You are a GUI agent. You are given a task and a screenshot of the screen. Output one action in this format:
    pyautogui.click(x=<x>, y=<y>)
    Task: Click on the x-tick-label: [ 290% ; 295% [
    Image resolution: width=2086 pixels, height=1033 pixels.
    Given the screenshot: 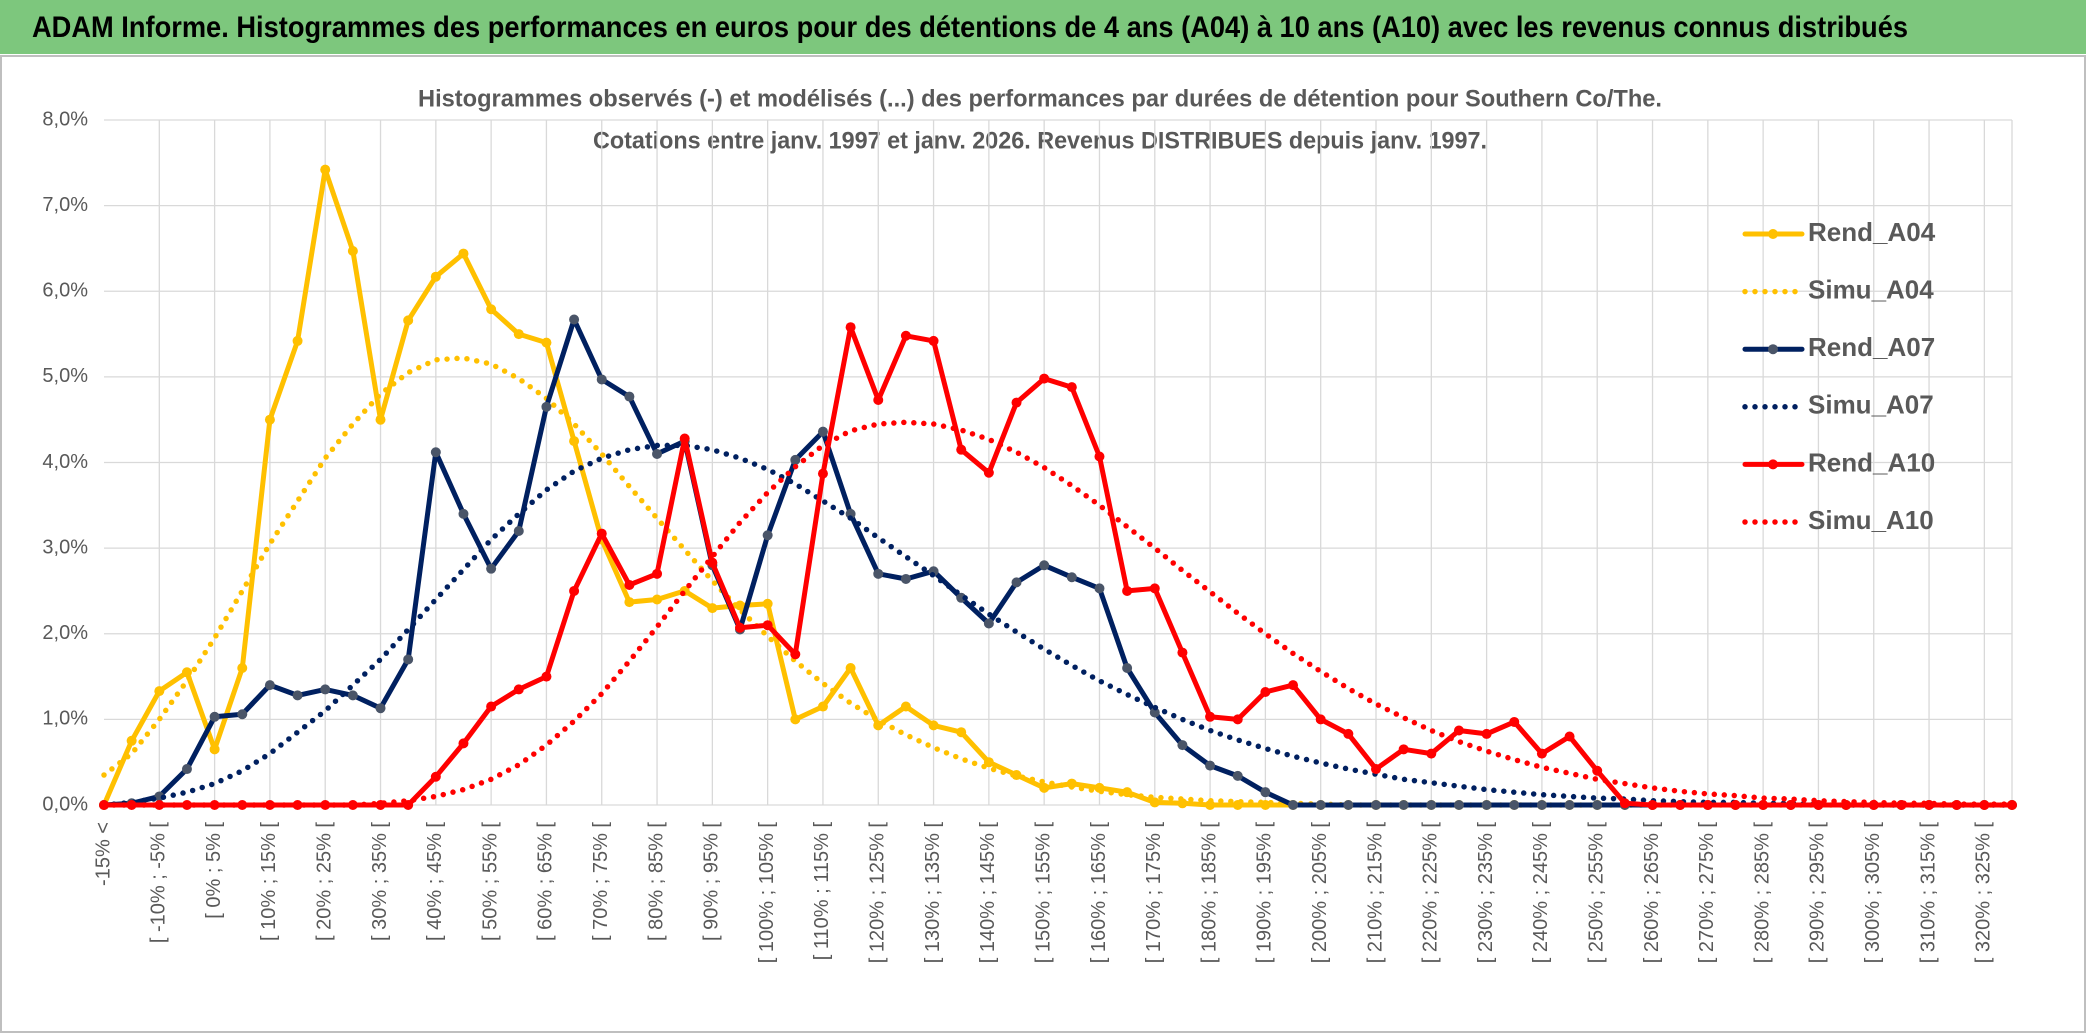 What is the action you would take?
    pyautogui.click(x=1818, y=893)
    